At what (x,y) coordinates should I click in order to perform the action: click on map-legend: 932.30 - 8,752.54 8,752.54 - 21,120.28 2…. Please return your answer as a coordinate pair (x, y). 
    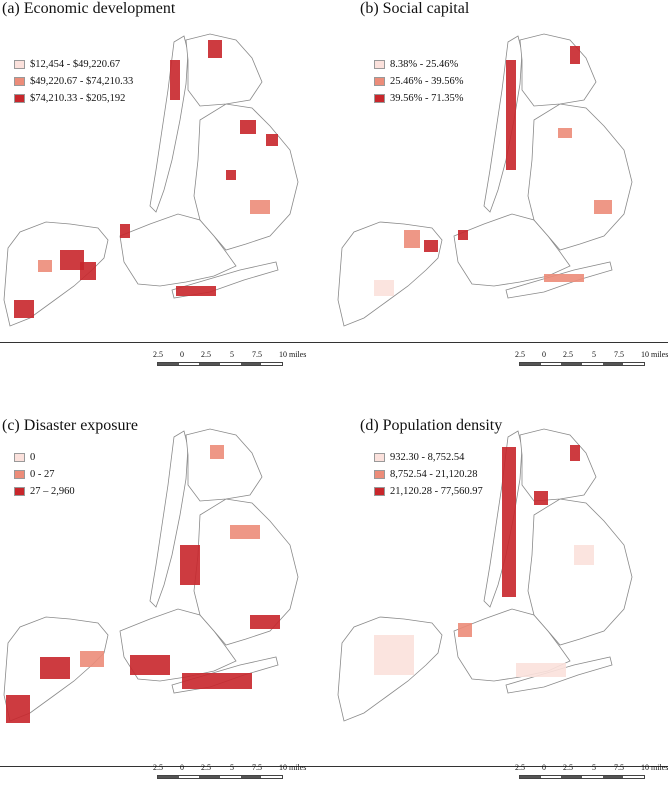
    Looking at the image, I should click on (428, 474).